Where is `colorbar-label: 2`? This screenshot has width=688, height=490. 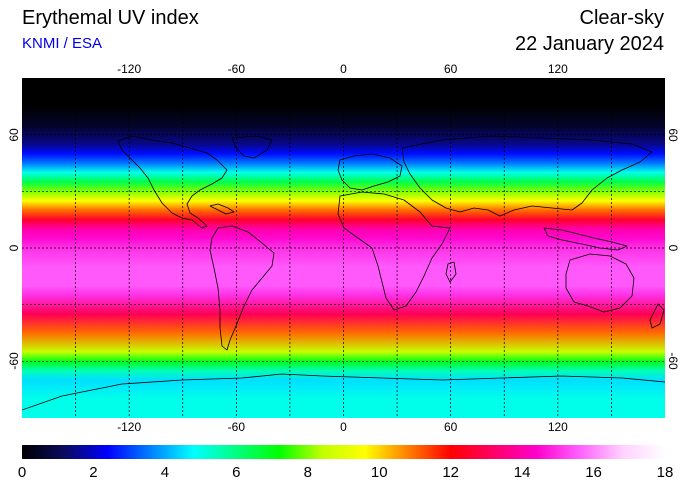 colorbar-label: 2 is located at coordinates (93, 472).